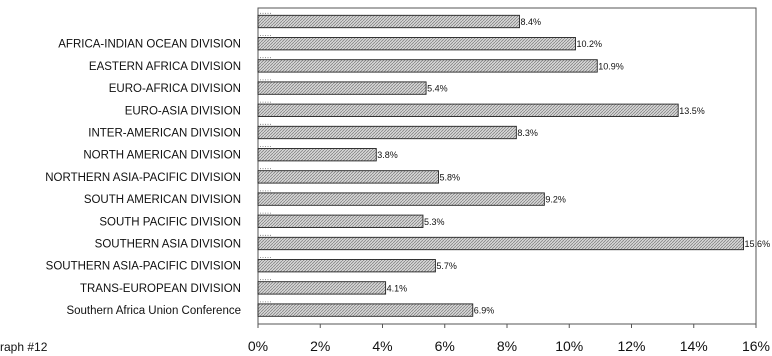  Describe the element at coordinates (143, 267) in the screenshot. I see `category-label: SOUTHERN ASIA-PACIFIC DIVISION` at that location.